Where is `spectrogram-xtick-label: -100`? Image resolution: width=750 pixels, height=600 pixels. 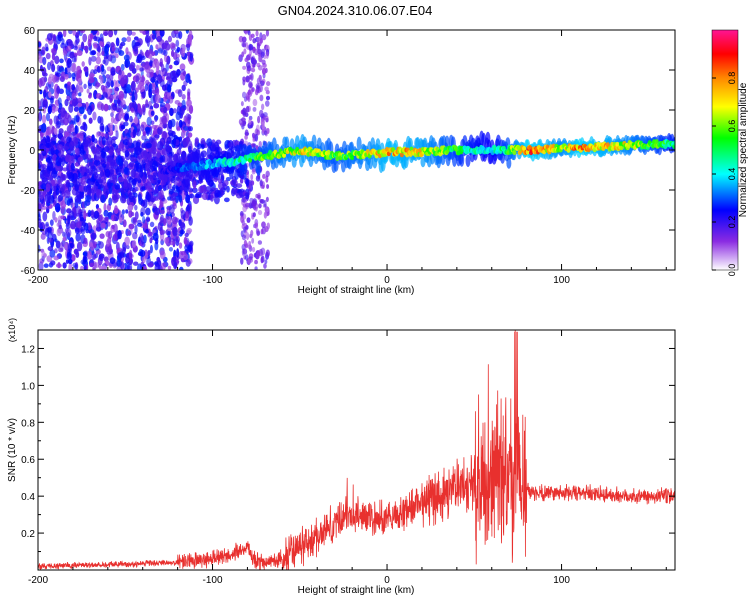
spectrogram-xtick-label: -100 is located at coordinates (213, 280).